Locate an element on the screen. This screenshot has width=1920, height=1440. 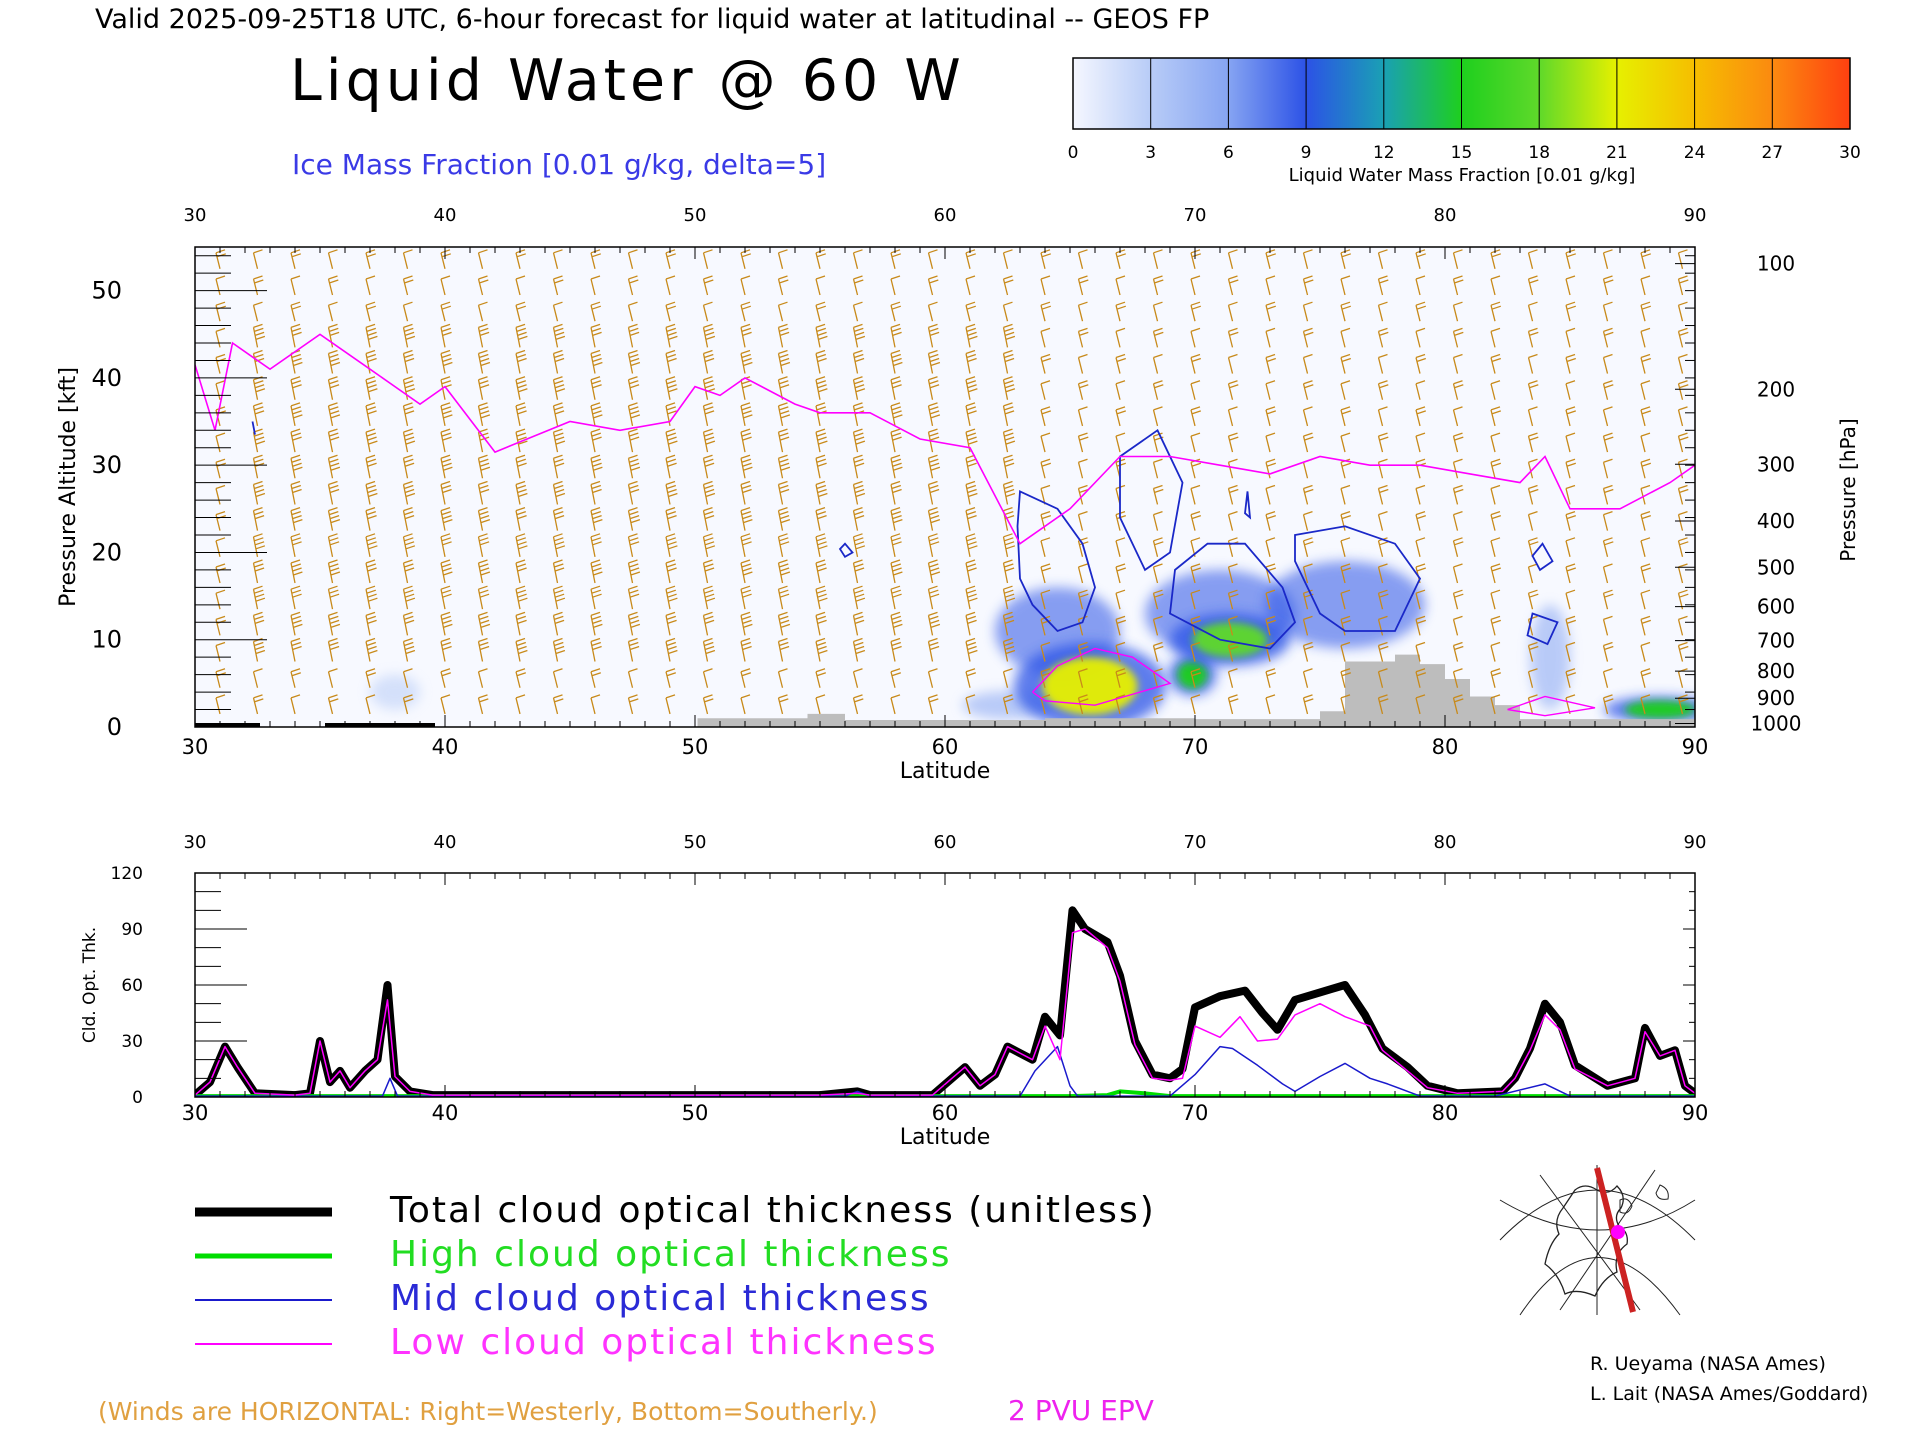
locator-point is located at coordinates (1618, 1232).